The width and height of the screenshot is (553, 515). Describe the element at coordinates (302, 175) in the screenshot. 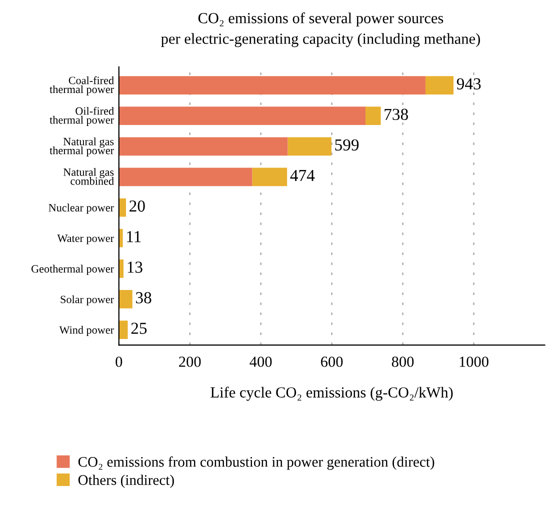

I see `total-label: 474` at that location.